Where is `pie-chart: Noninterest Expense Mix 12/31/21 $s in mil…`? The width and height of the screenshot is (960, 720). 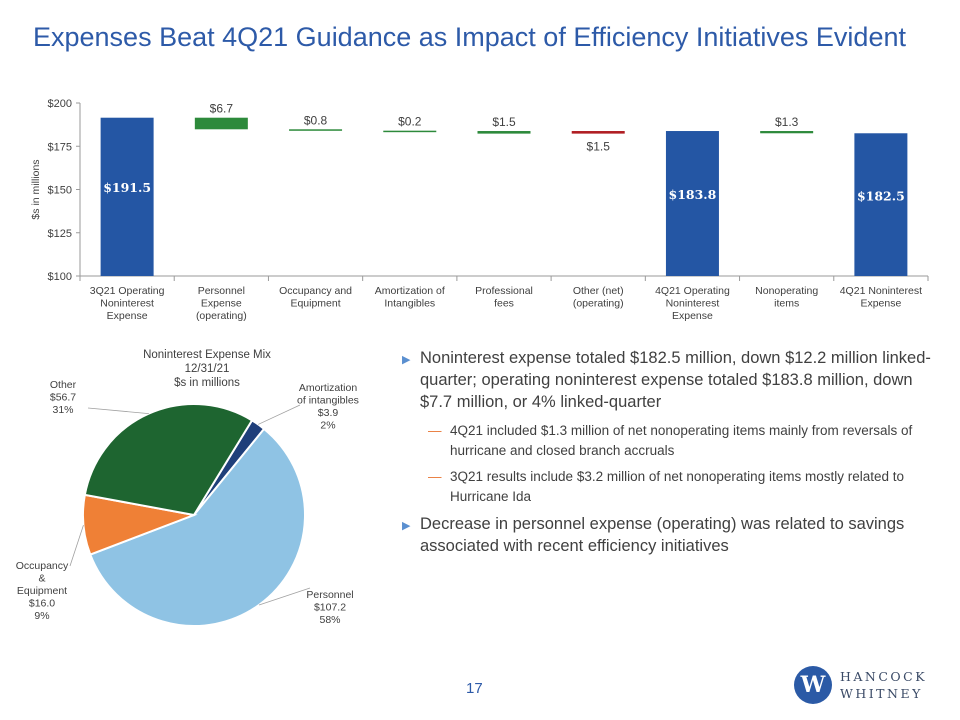 pie-chart: Noninterest Expense Mix 12/31/21 $s in mil… is located at coordinates (187, 488).